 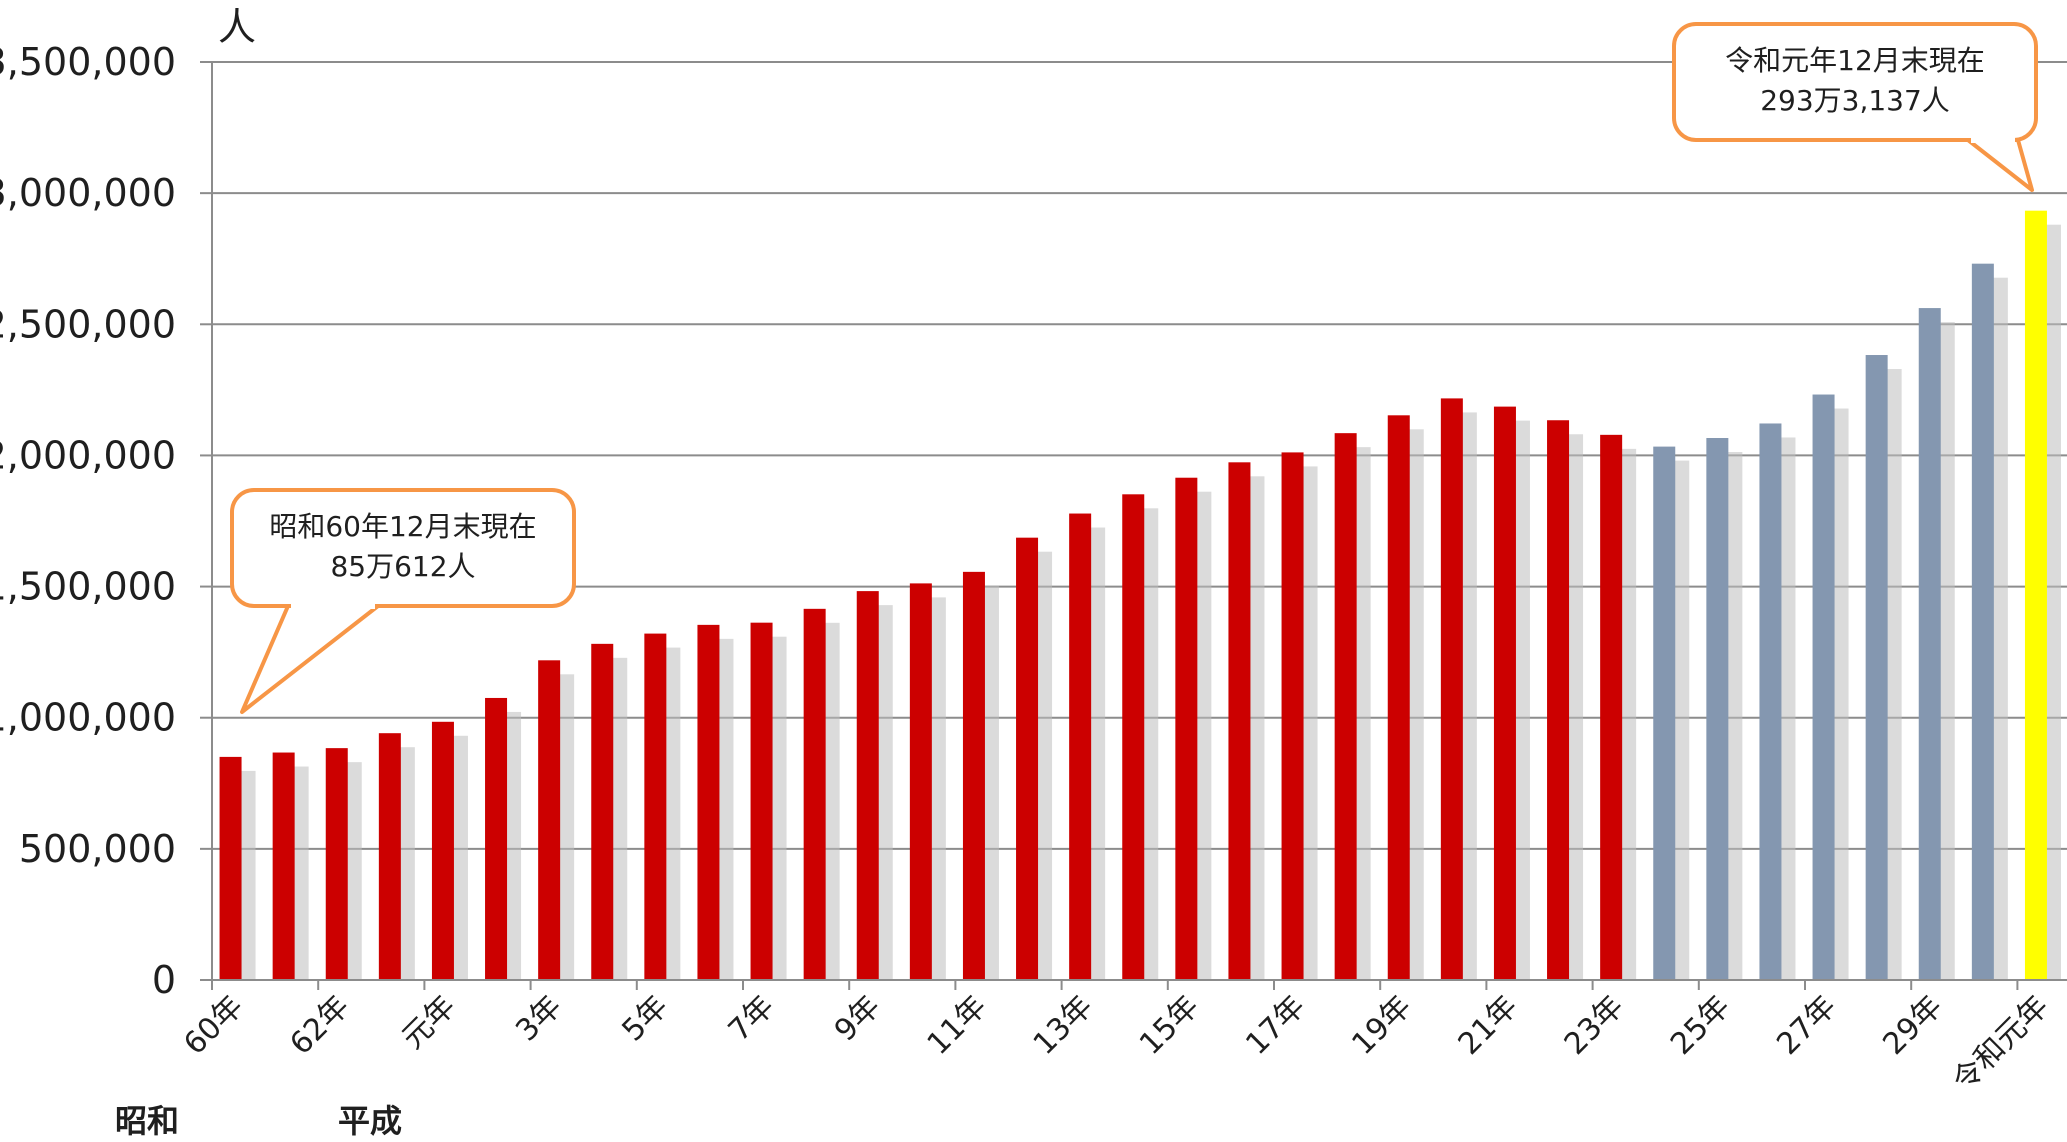 What do you see at coordinates (319, 1025) in the screenshot?
I see `x-tick-label: 62年` at bounding box center [319, 1025].